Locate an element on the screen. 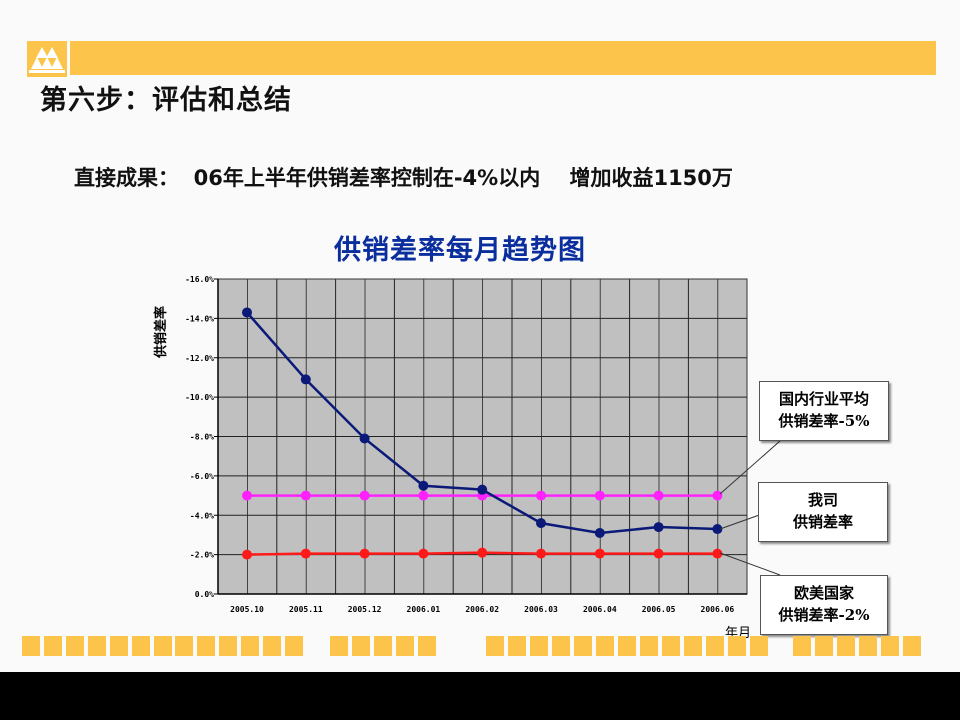  callout-domestic-average: 国内行业平均 供销差率-5% is located at coordinates (824, 411).